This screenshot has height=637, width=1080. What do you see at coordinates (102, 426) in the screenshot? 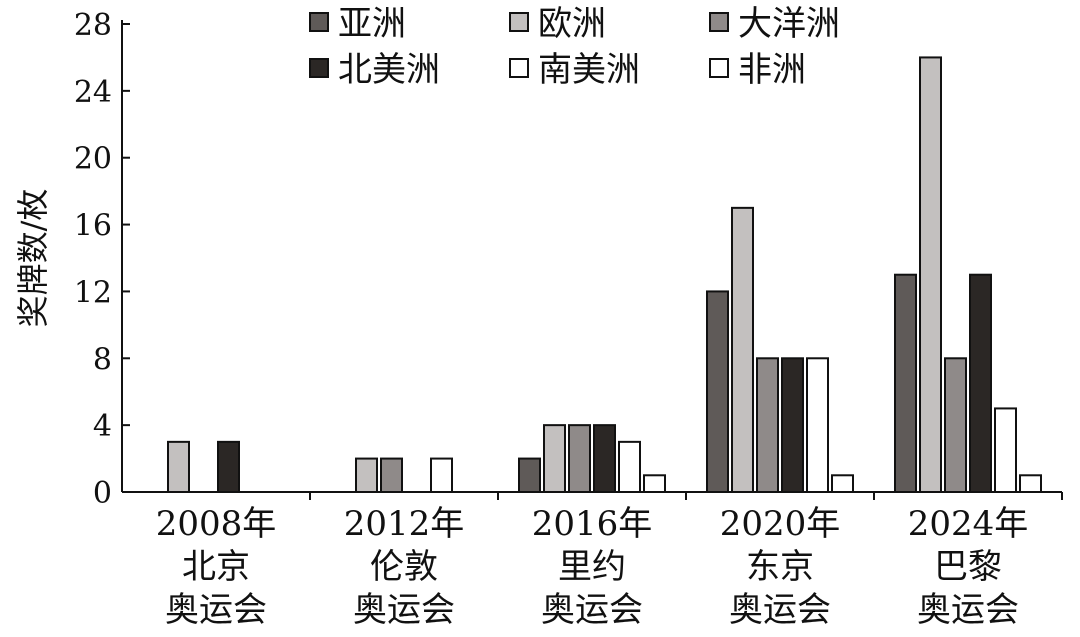
I see `y-tick-label: 4` at bounding box center [102, 426].